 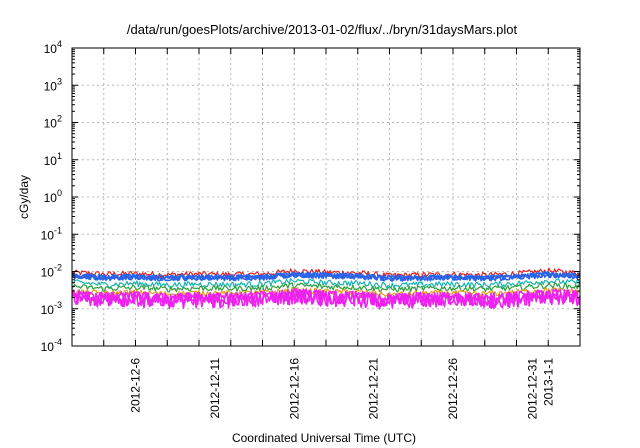 I want to click on x-tick-label: 2013-1-1, so click(x=548, y=382).